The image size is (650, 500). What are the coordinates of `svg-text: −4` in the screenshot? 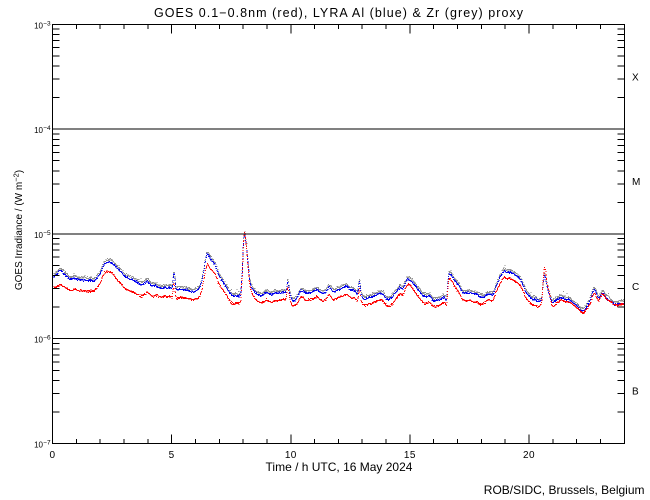 It's located at (47, 128).